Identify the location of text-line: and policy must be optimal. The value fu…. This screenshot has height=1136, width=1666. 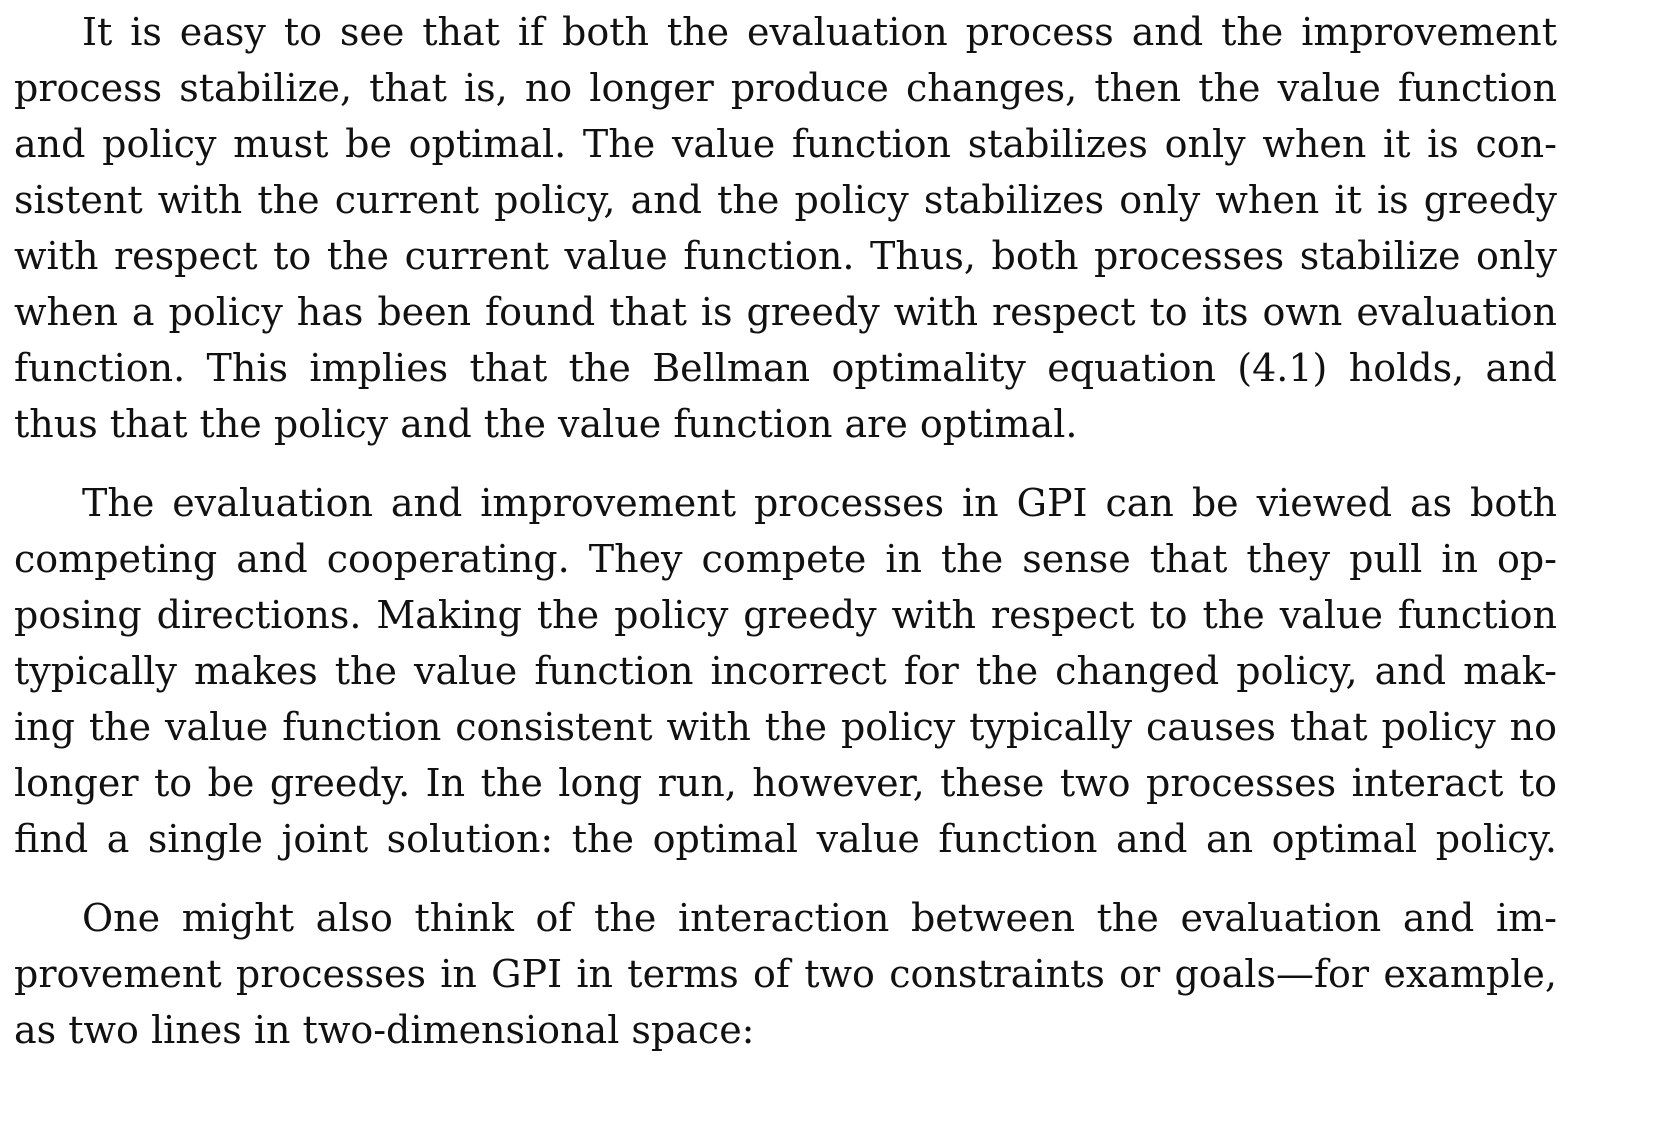
(785, 144).